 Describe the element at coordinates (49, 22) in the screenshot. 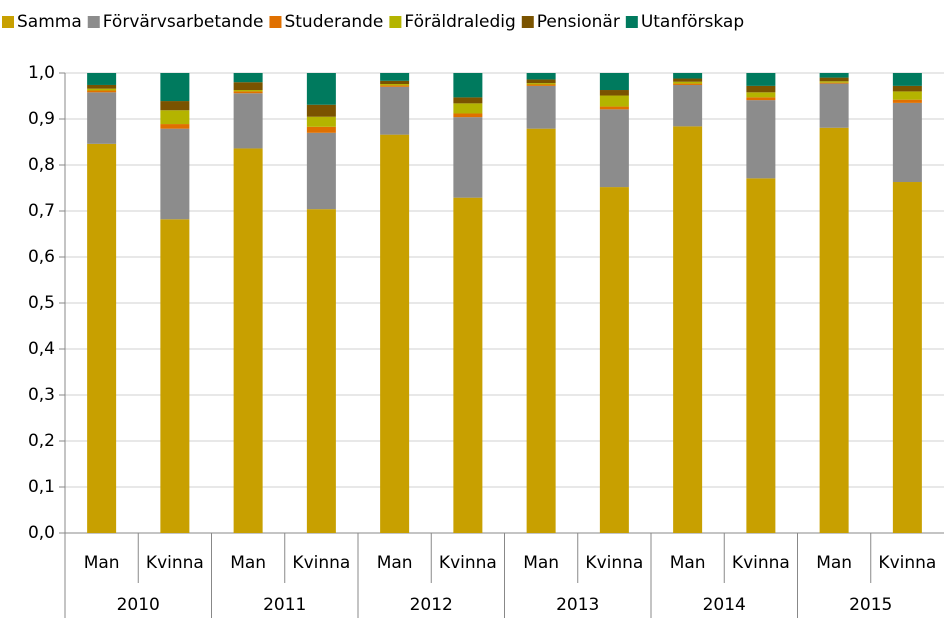

I see `legend-label: Samma` at that location.